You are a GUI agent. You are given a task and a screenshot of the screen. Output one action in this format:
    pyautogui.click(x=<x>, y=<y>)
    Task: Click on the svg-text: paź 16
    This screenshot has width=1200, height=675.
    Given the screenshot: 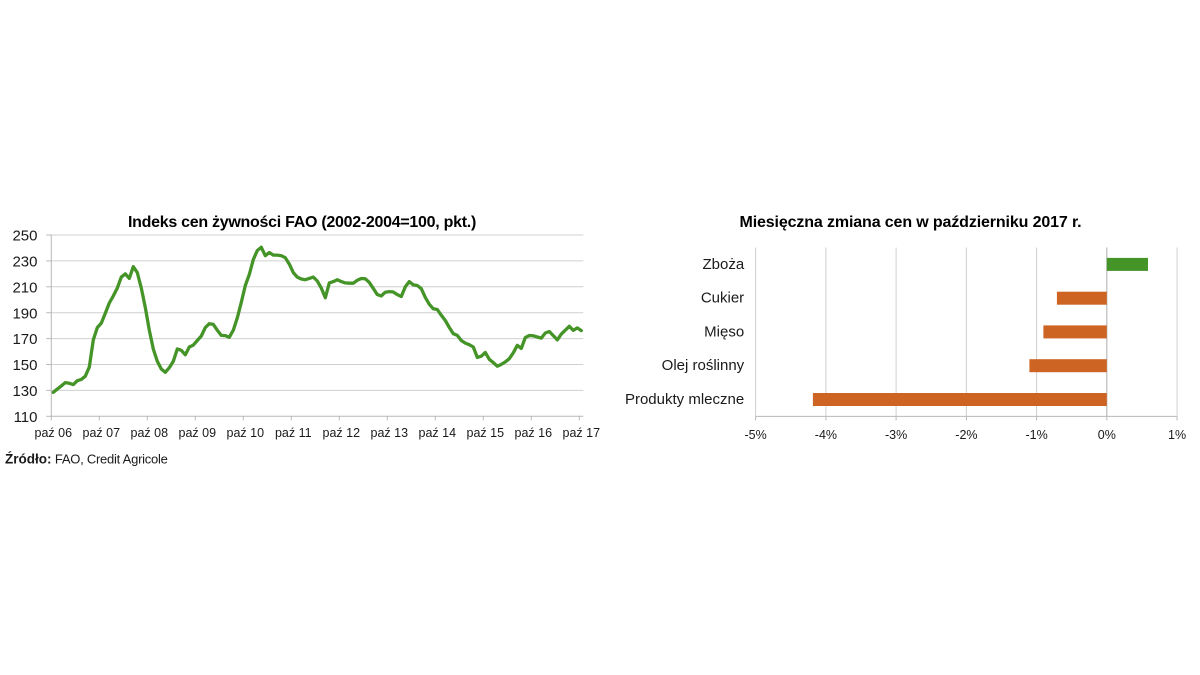 What is the action you would take?
    pyautogui.click(x=534, y=433)
    